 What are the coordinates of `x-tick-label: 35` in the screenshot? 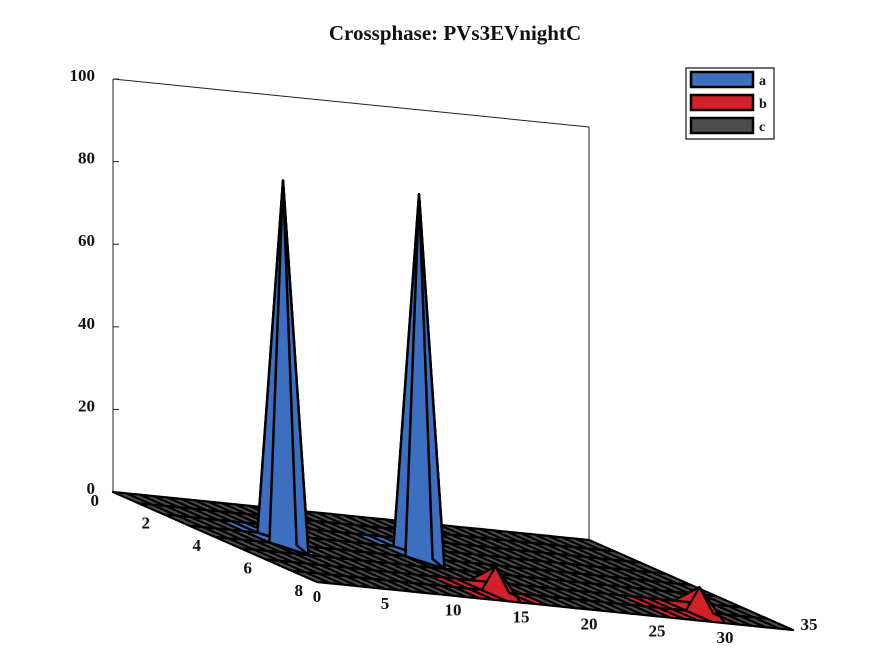 It's located at (809, 624).